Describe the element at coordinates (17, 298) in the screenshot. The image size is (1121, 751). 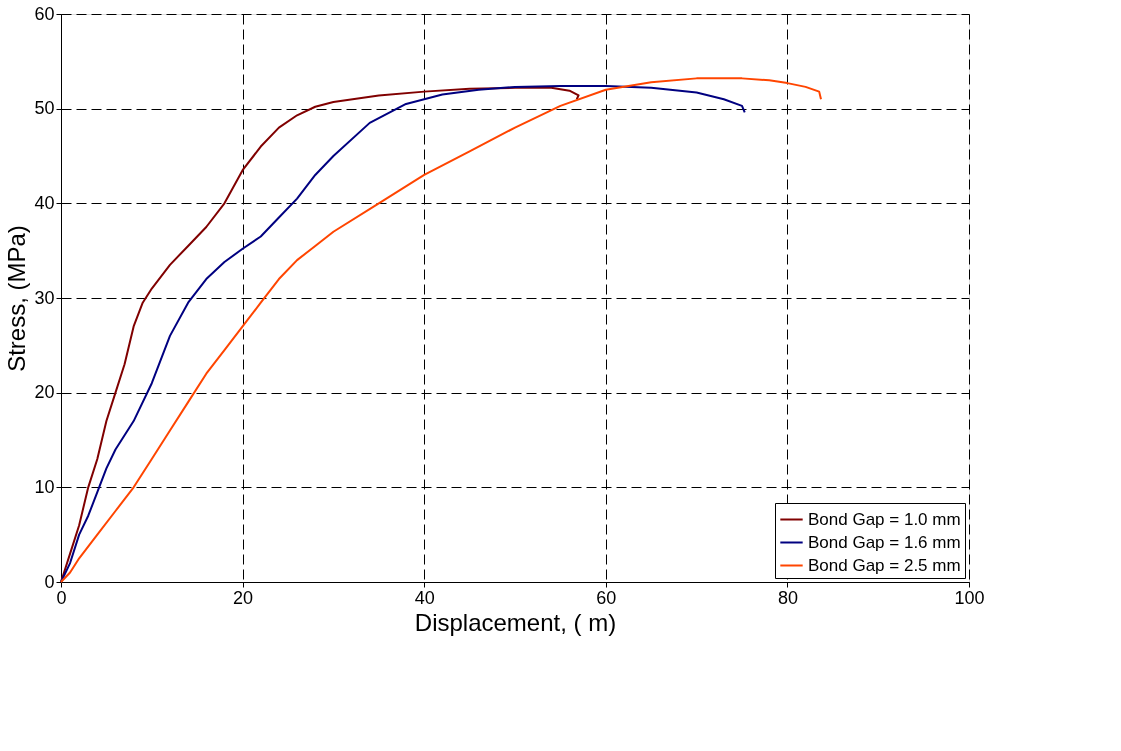
I see `y-axis-title: Stress, (MPa)` at that location.